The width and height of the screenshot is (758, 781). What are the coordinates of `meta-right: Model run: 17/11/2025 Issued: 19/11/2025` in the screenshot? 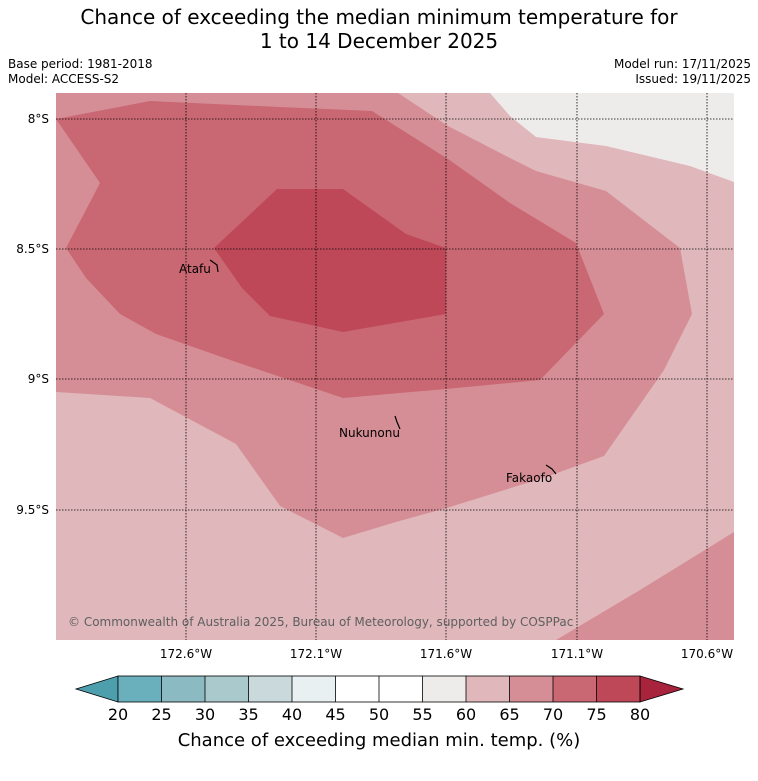 It's located at (682, 72).